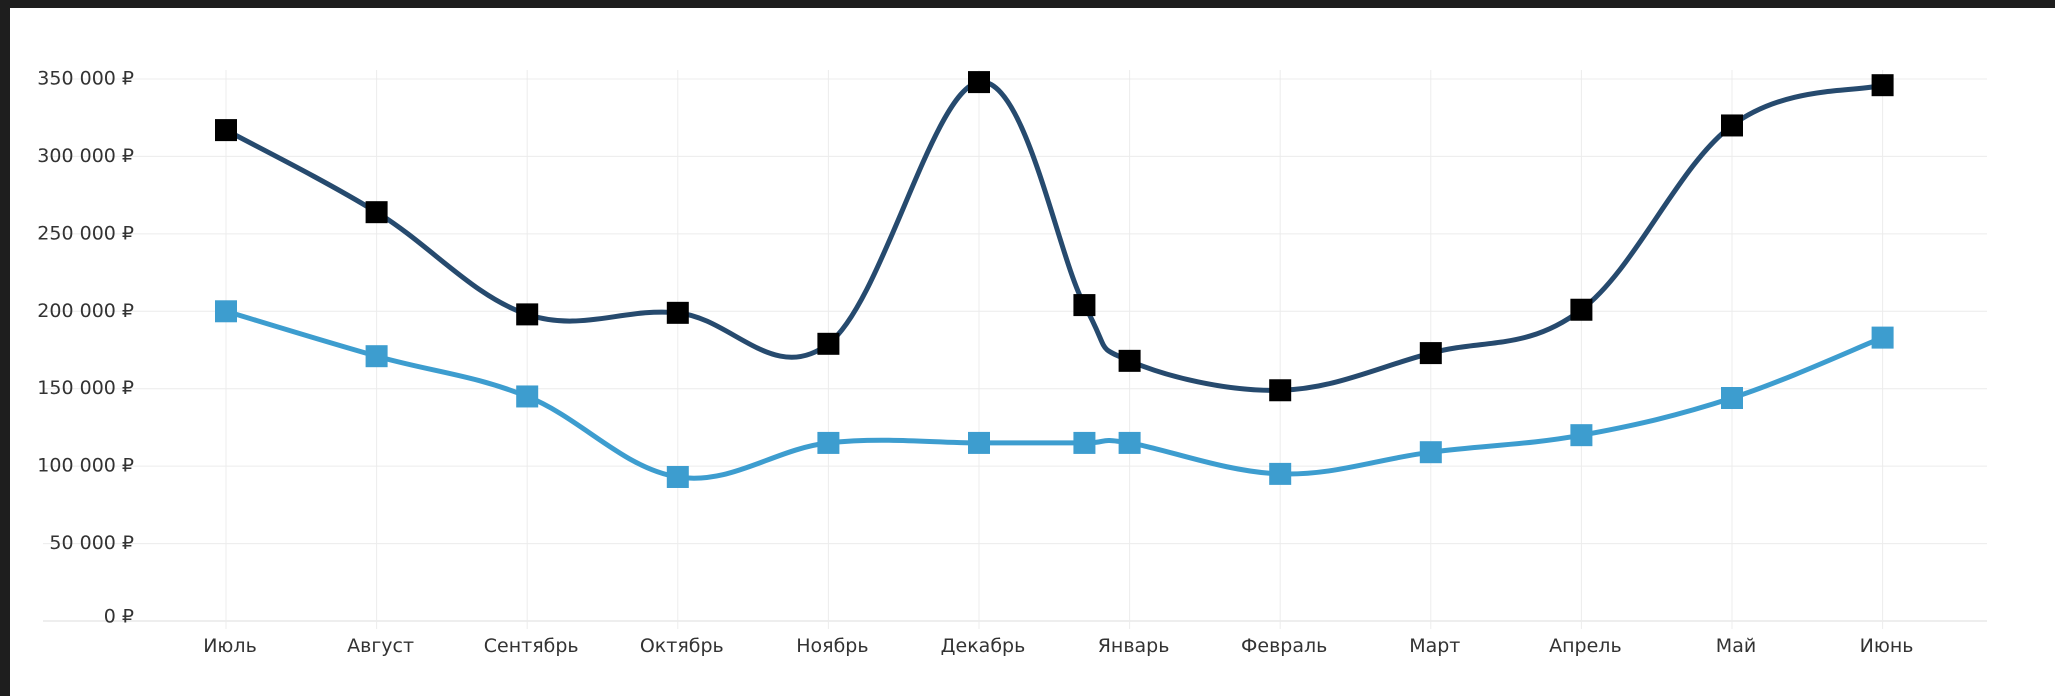 This screenshot has width=2055, height=696. I want to click on x-tick-label: Июнь, so click(1887, 646).